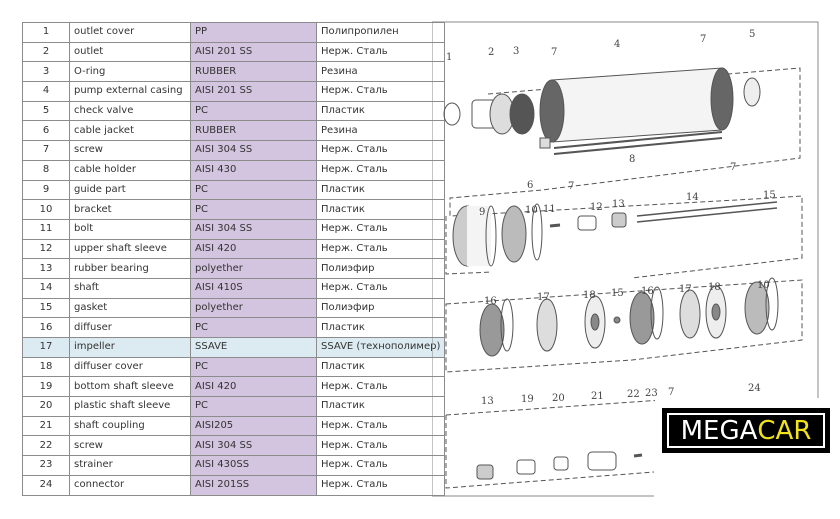  Describe the element at coordinates (130, 465) in the screenshot. I see `part-name: strainer` at that location.